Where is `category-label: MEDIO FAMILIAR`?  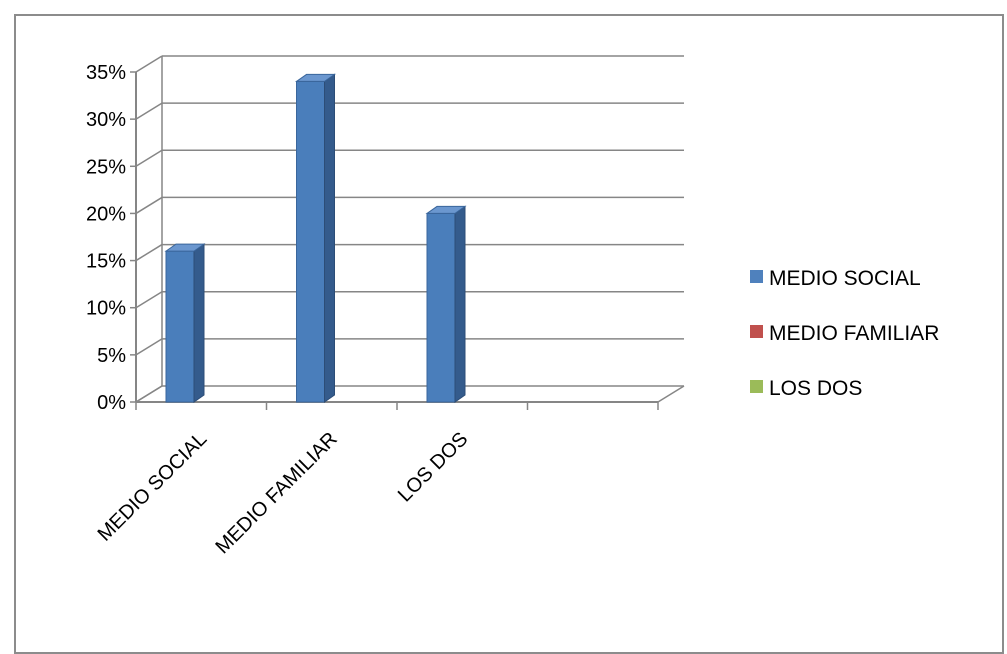 category-label: MEDIO FAMILIAR is located at coordinates (277, 493).